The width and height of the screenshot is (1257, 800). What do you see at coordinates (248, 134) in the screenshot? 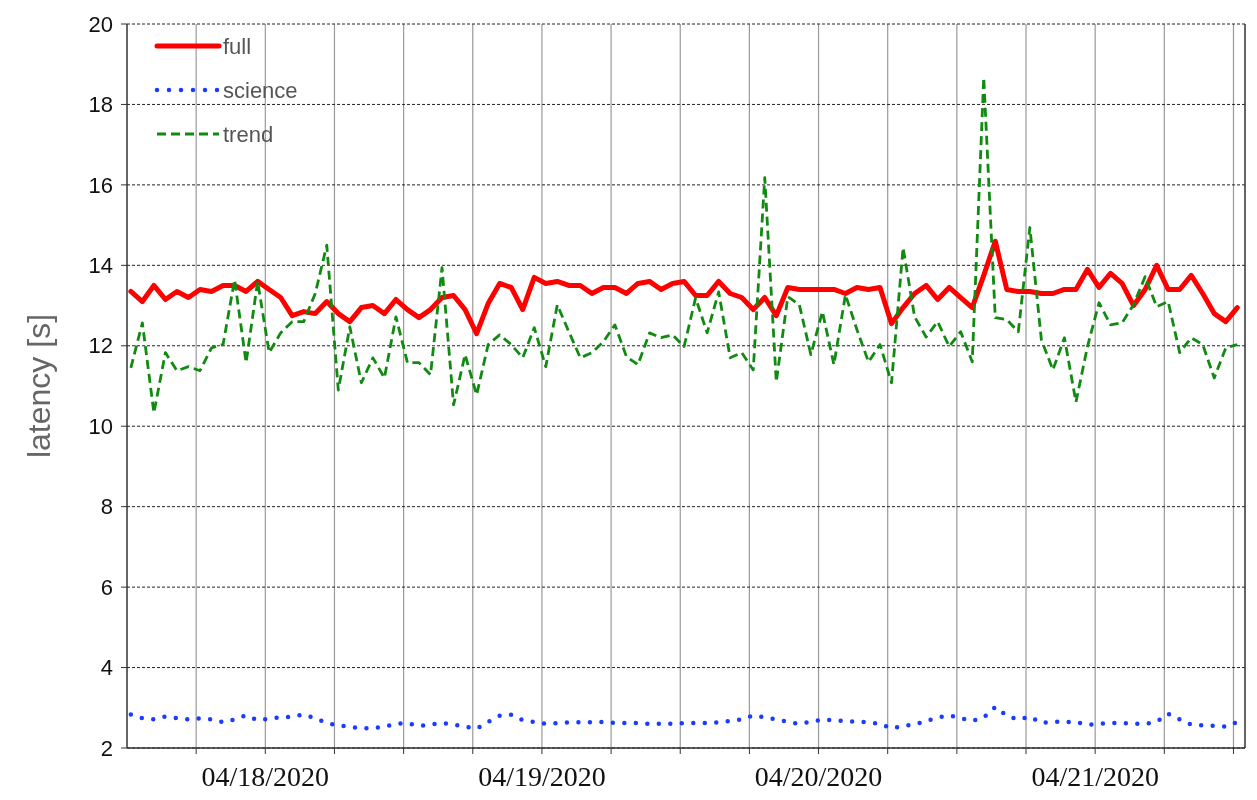
I see `legend-label: trend` at bounding box center [248, 134].